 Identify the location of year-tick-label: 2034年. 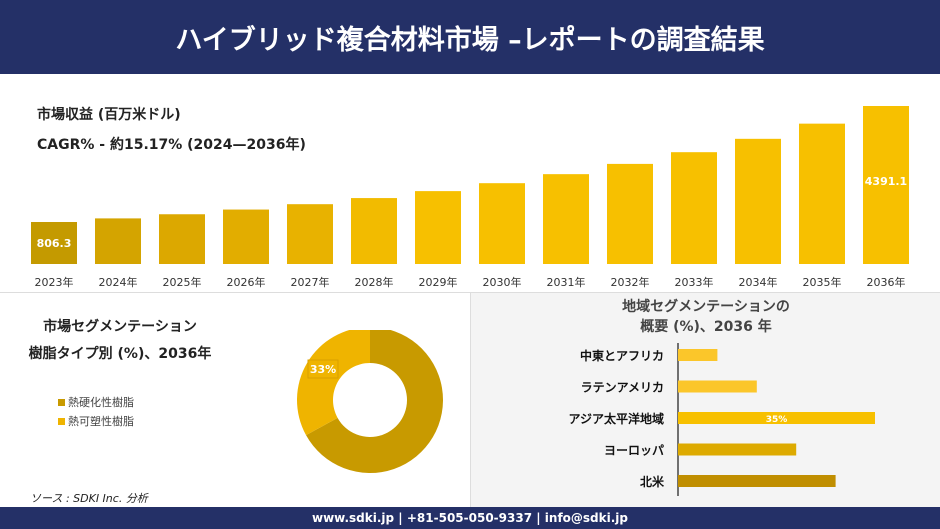
(758, 282).